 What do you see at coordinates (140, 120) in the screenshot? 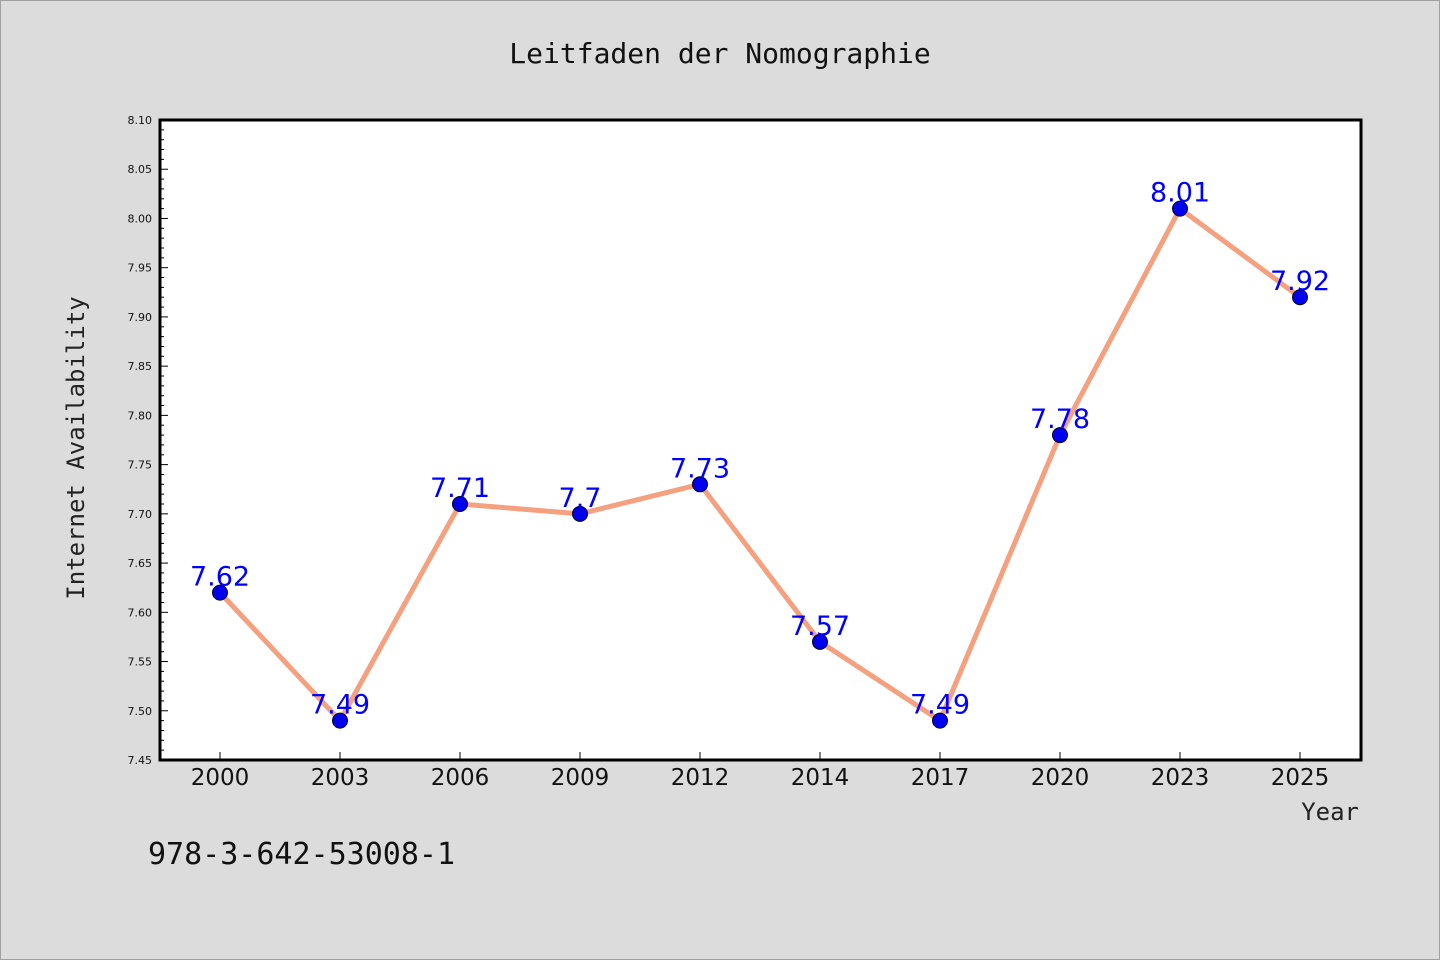
I see `y-tick-label: 8.10` at bounding box center [140, 120].